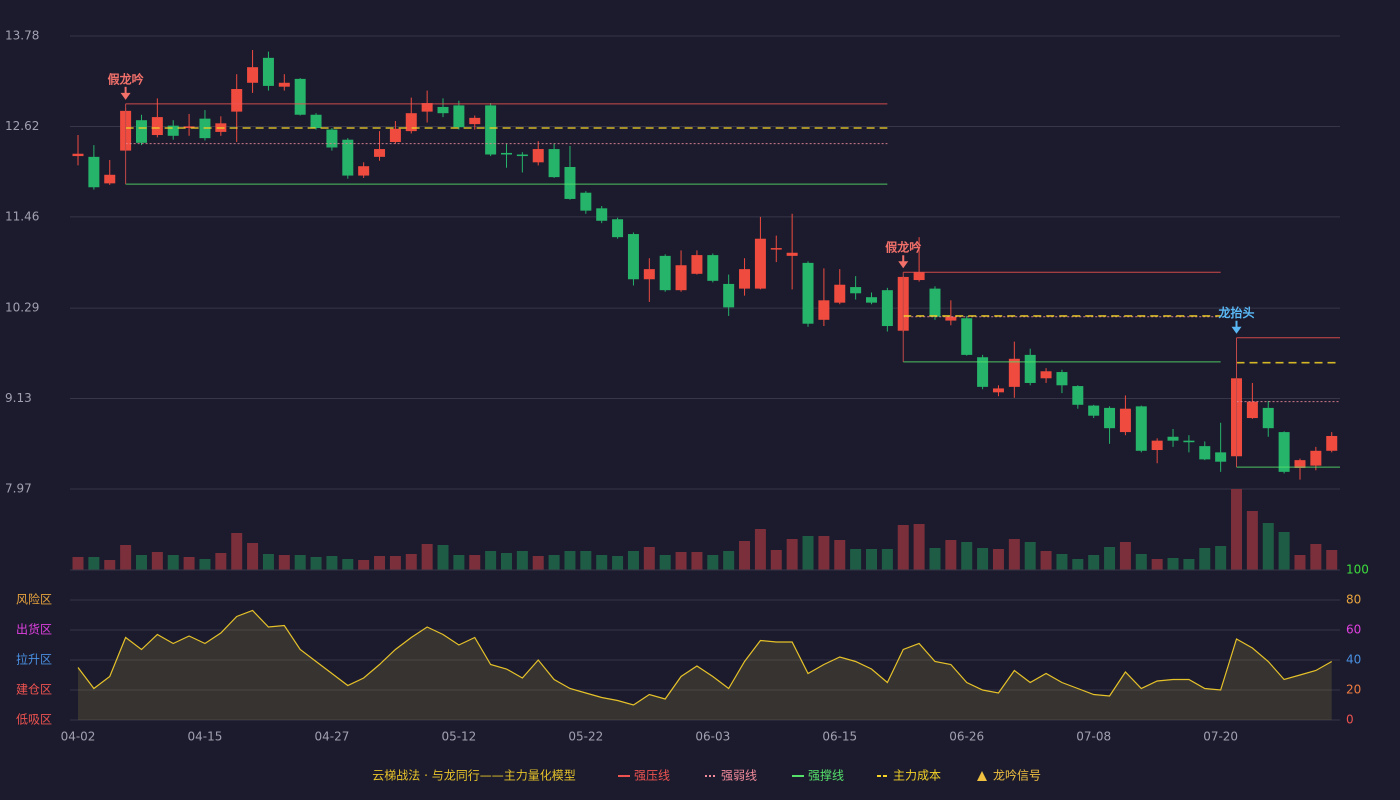 The width and height of the screenshot is (1400, 800). What do you see at coordinates (739, 776) in the screenshot?
I see `legend-label: 强弱线` at bounding box center [739, 776].